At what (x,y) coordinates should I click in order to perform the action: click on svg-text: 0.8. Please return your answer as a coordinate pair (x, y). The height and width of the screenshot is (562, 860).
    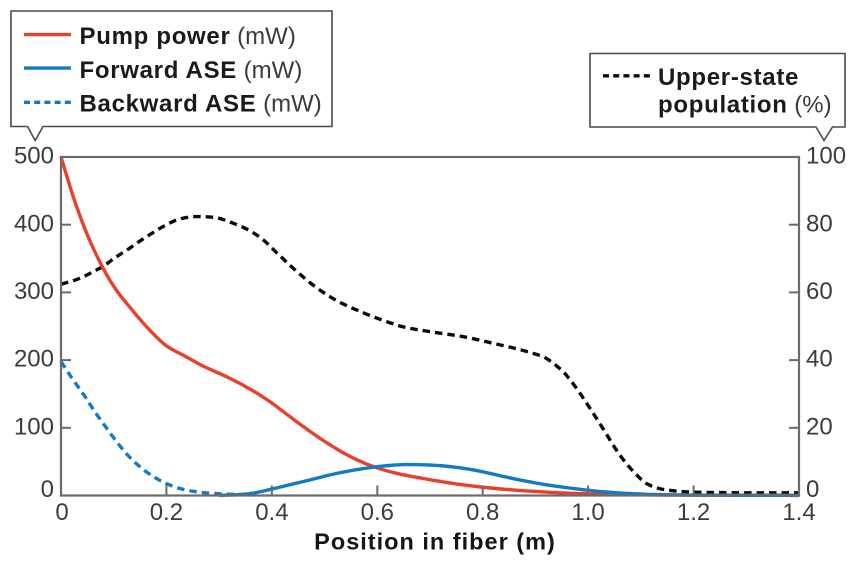
    Looking at the image, I should click on (482, 512).